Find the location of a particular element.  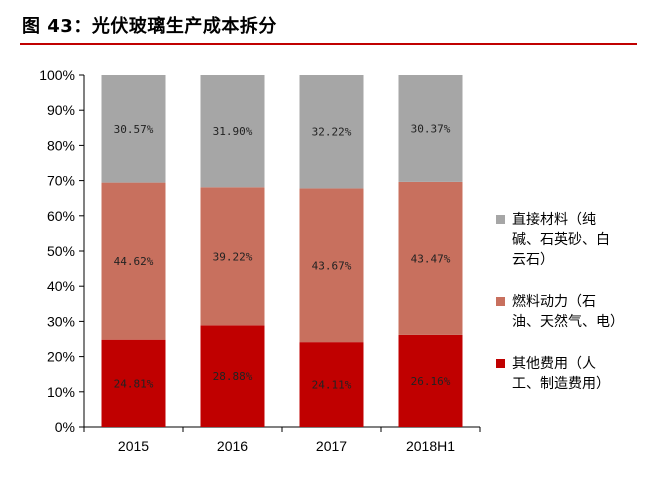

data-label: 44.62% is located at coordinates (134, 261).